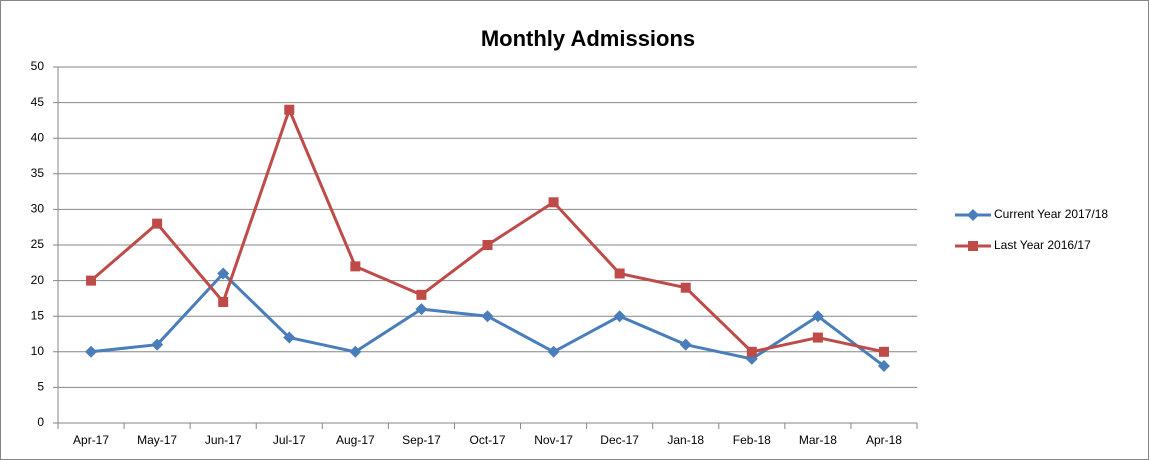  I want to click on y-tick-label: 25, so click(38, 244).